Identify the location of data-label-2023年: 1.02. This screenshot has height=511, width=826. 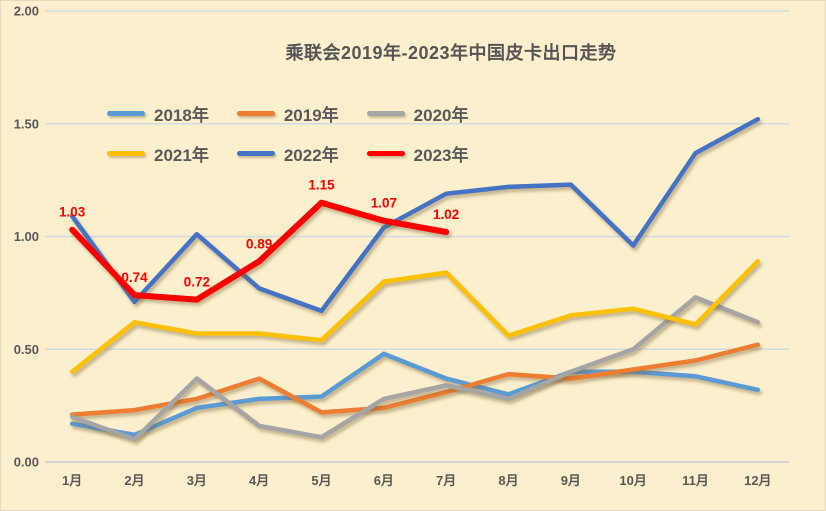
(446, 214).